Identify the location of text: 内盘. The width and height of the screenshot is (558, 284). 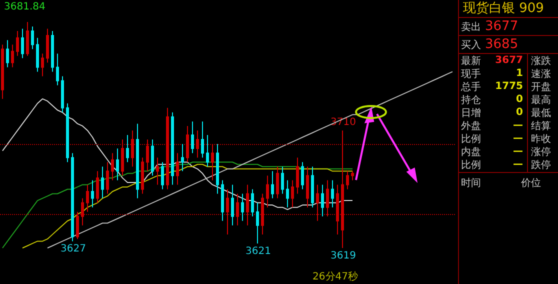
(471, 152).